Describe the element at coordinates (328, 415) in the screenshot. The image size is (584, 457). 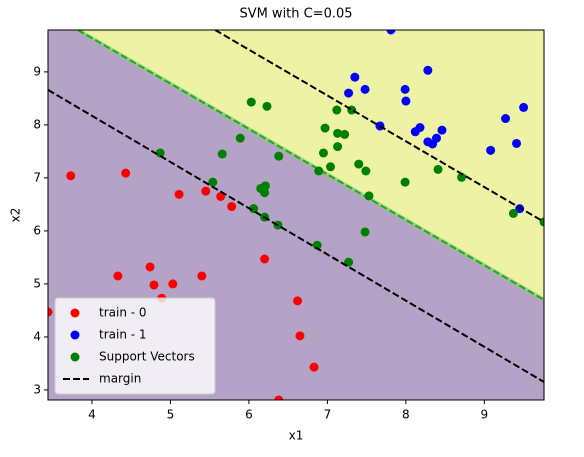
I see `x-tick-label: 7` at that location.